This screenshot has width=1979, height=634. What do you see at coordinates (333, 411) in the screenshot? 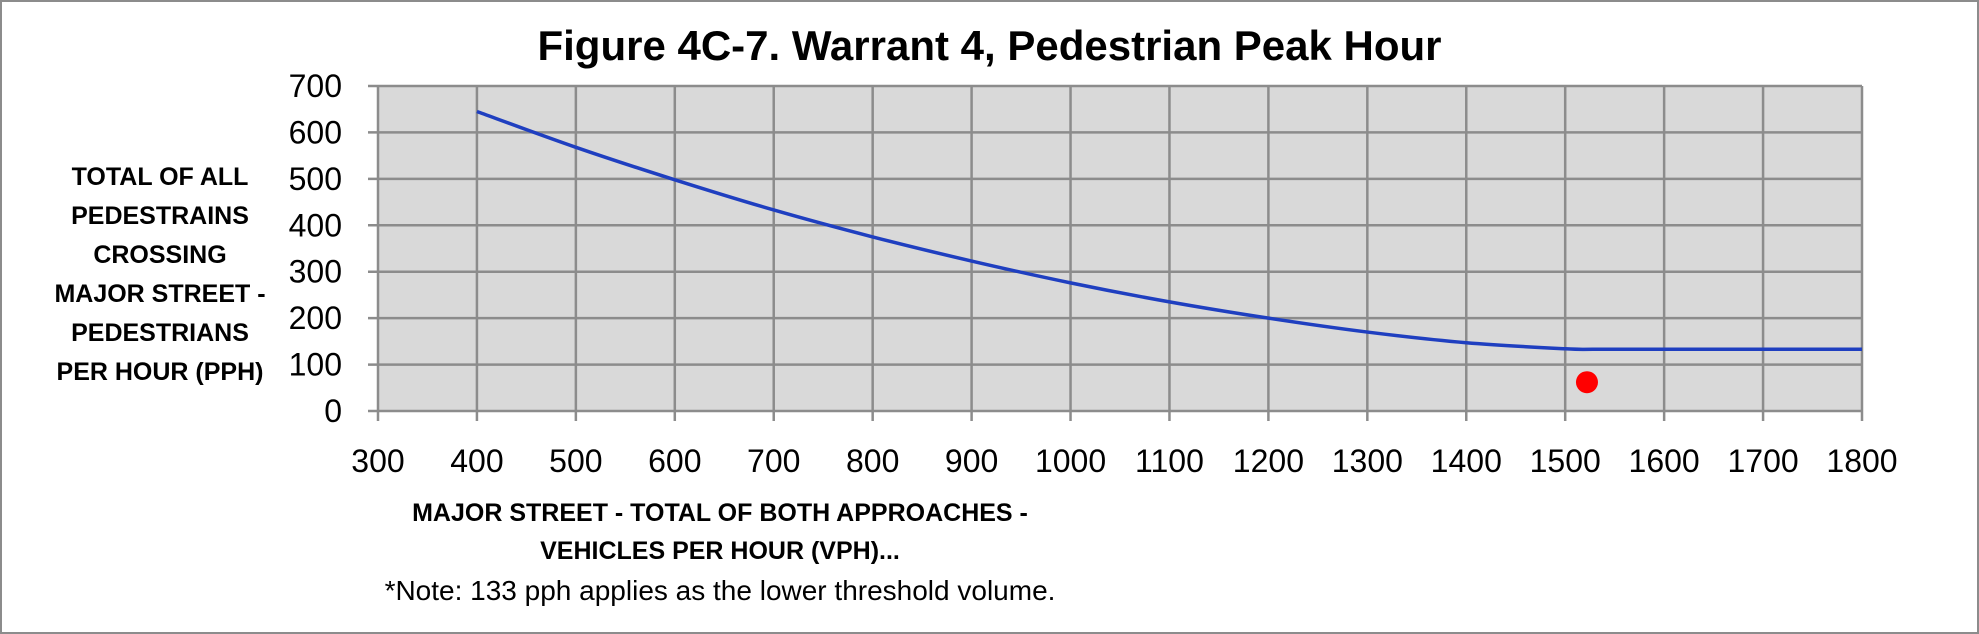
I see `y-tick-label: 0` at bounding box center [333, 411].